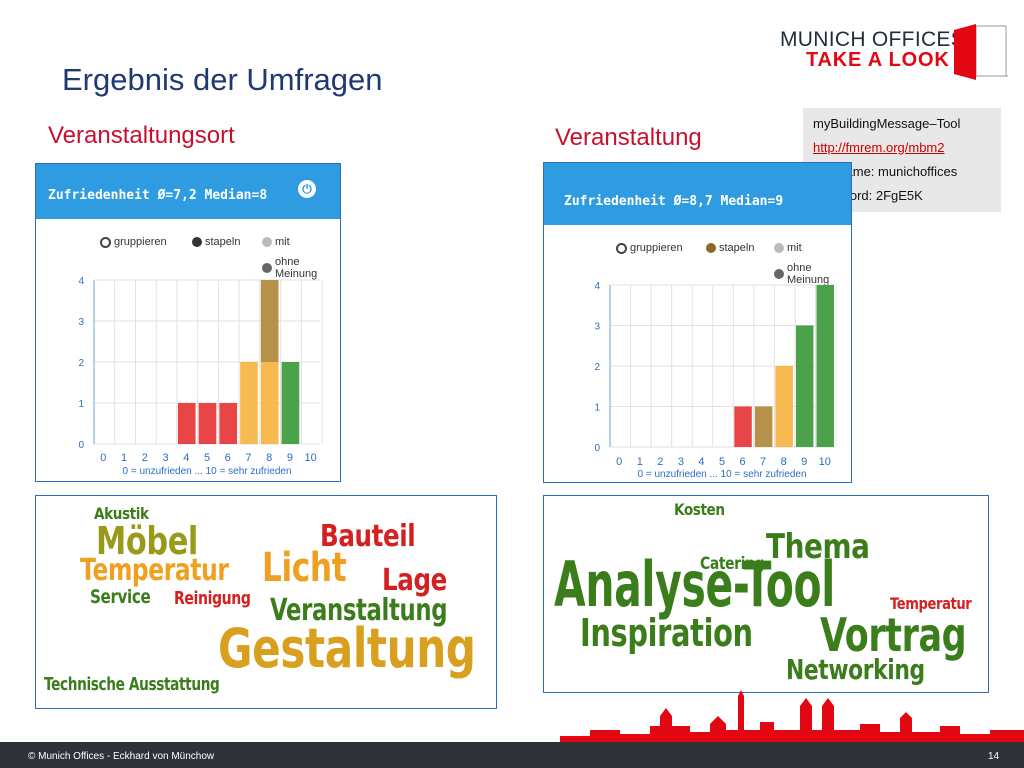 The image size is (1024, 768). Describe the element at coordinates (347, 648) in the screenshot. I see `left-cloud-word: Gestaltung` at that location.